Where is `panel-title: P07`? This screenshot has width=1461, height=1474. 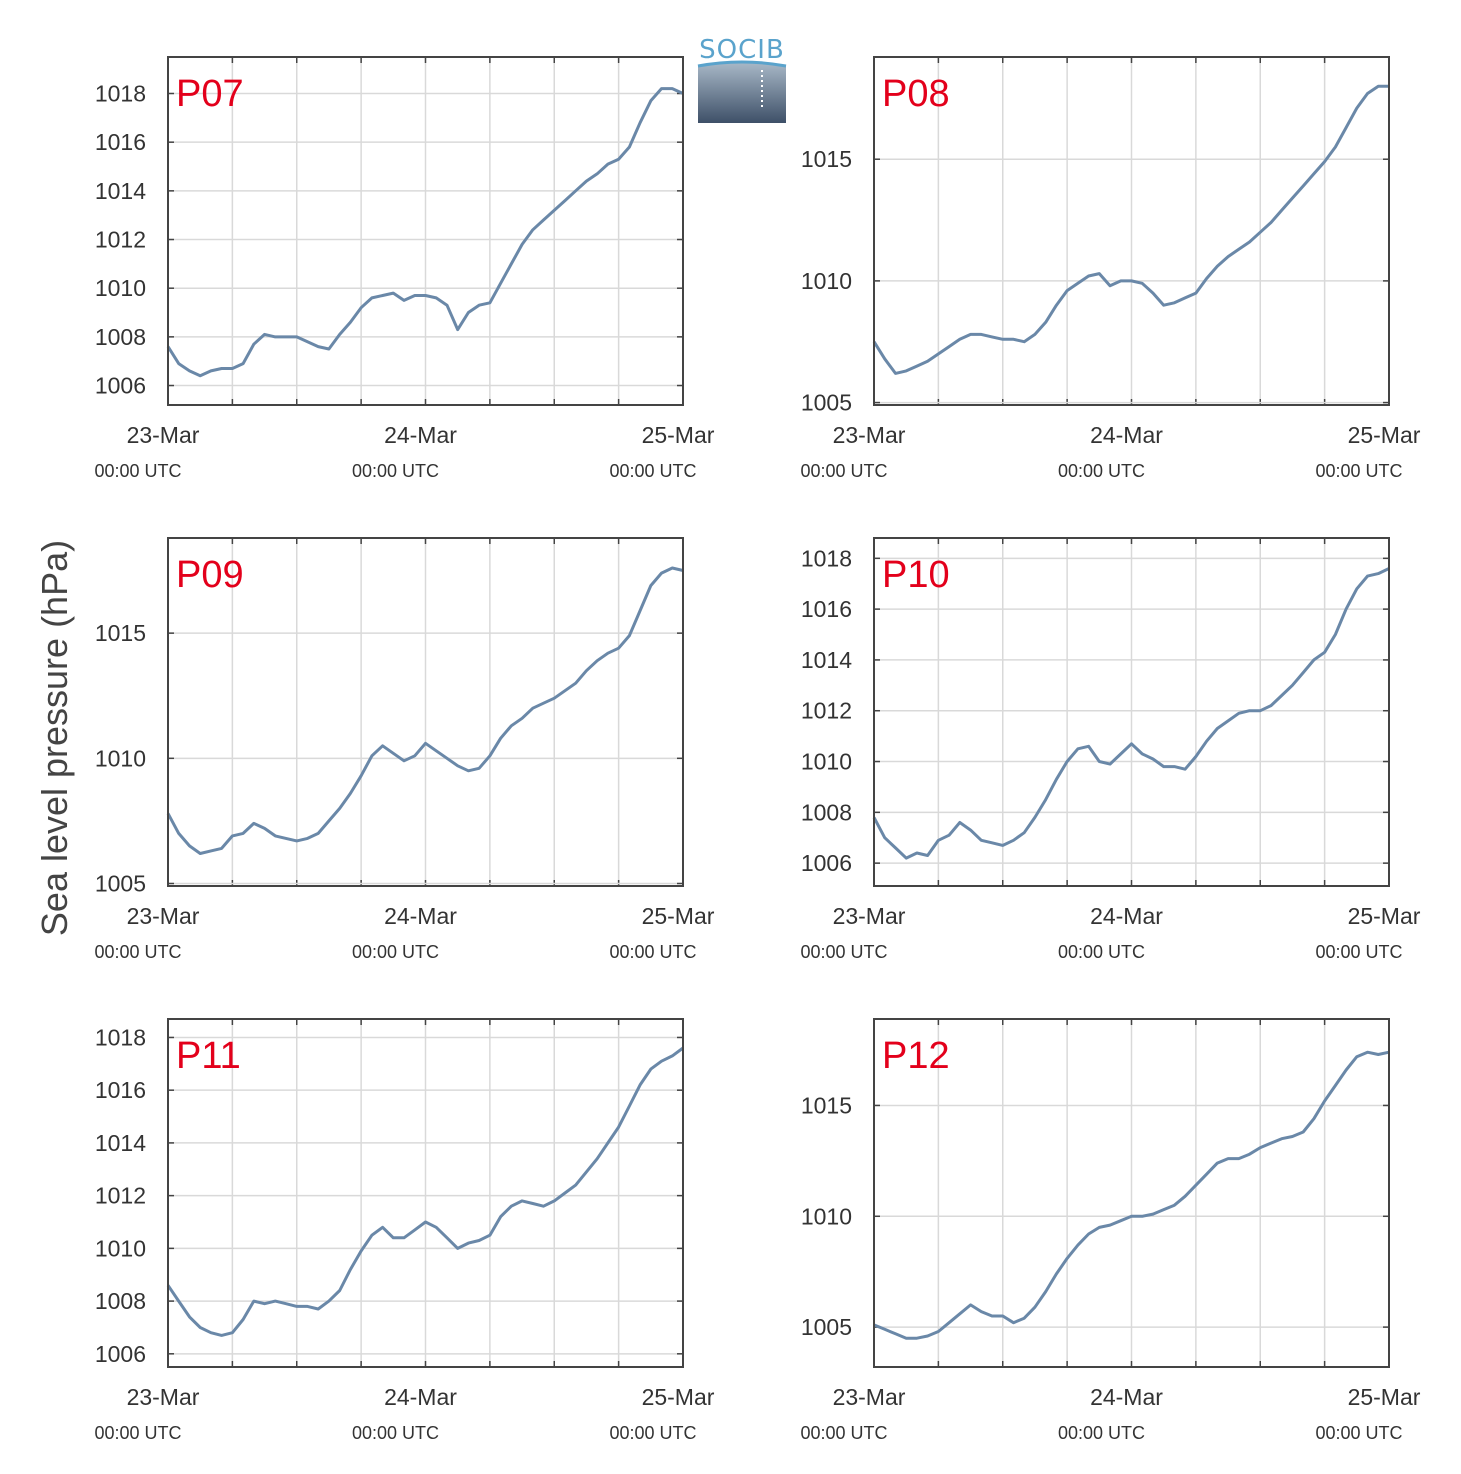 panel-title: P07 is located at coordinates (210, 94).